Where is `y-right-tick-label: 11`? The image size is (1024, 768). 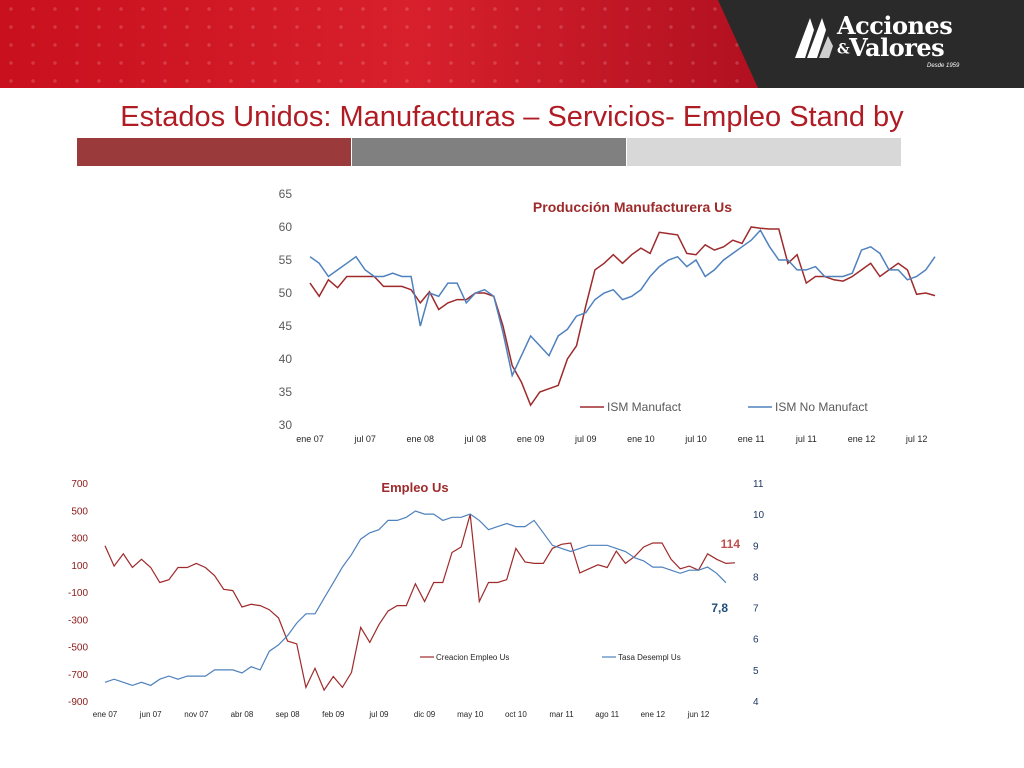
y-right-tick-label: 11 is located at coordinates (758, 484).